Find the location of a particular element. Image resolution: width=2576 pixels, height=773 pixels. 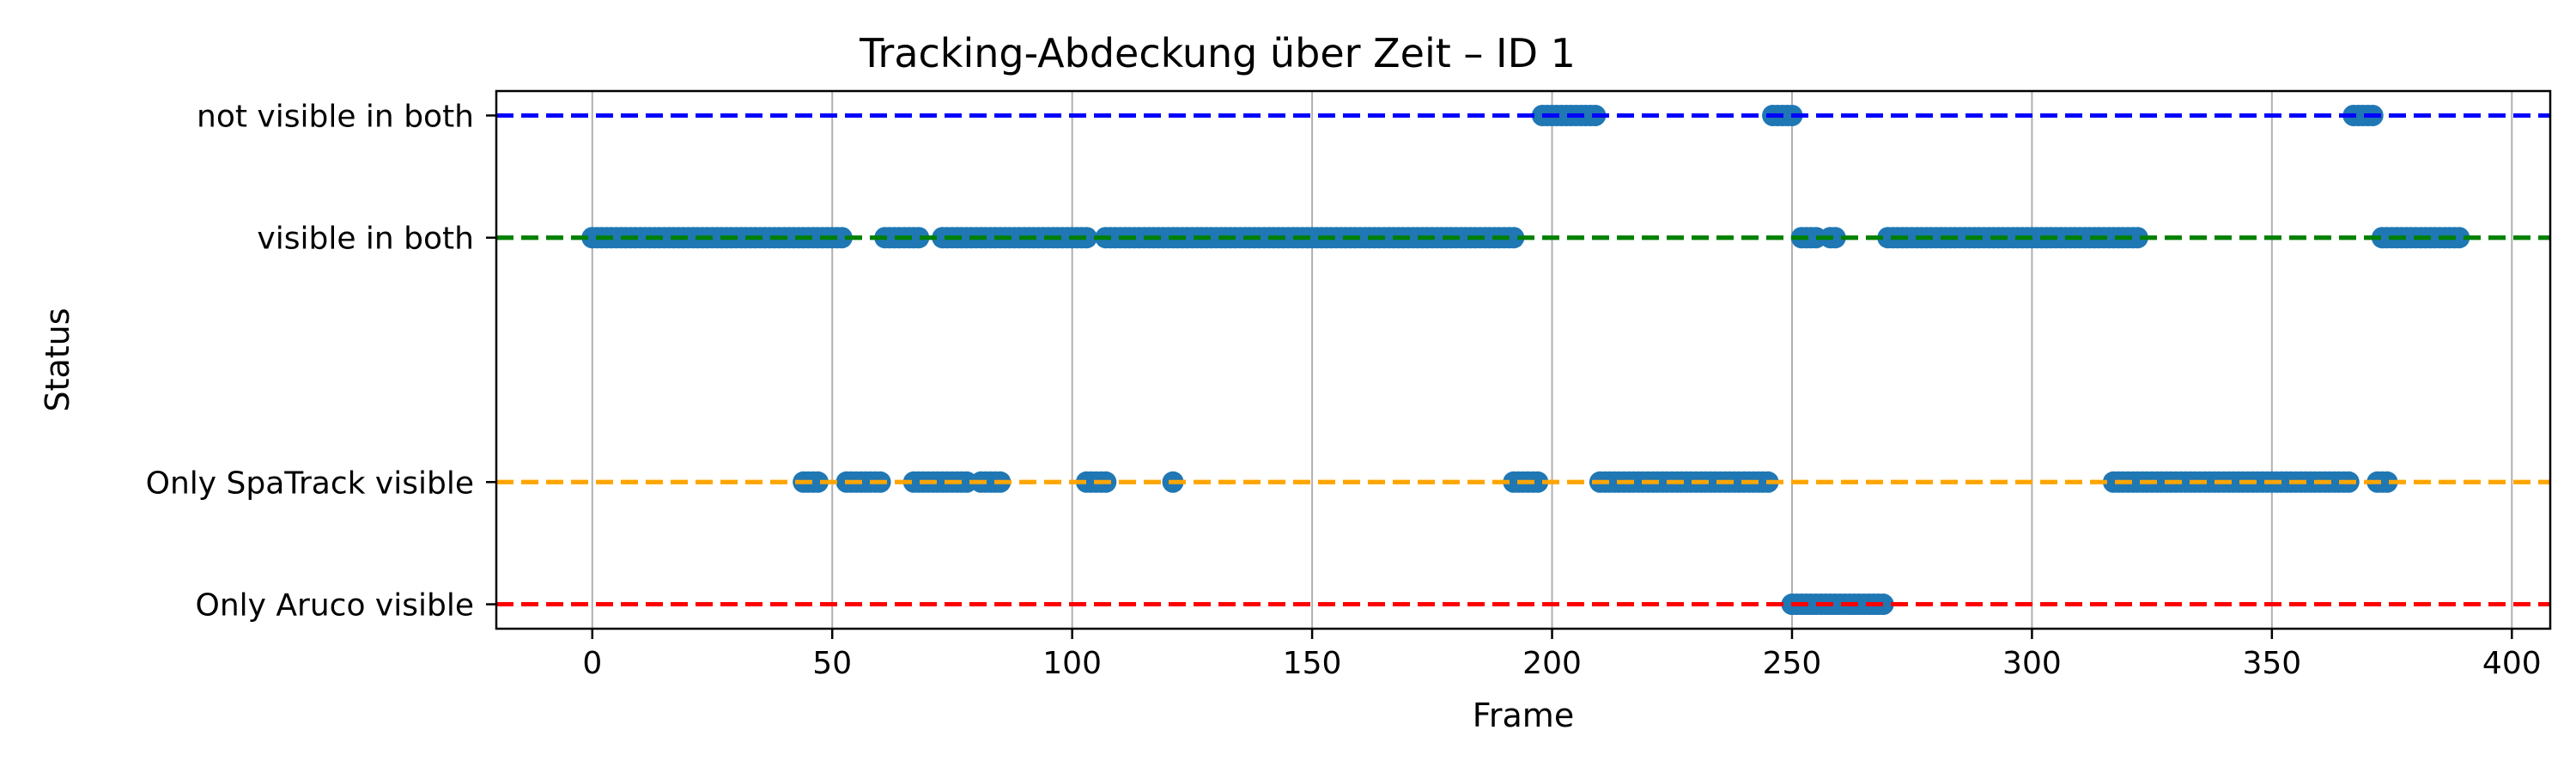

y-tick-label: visible in both is located at coordinates (366, 239).